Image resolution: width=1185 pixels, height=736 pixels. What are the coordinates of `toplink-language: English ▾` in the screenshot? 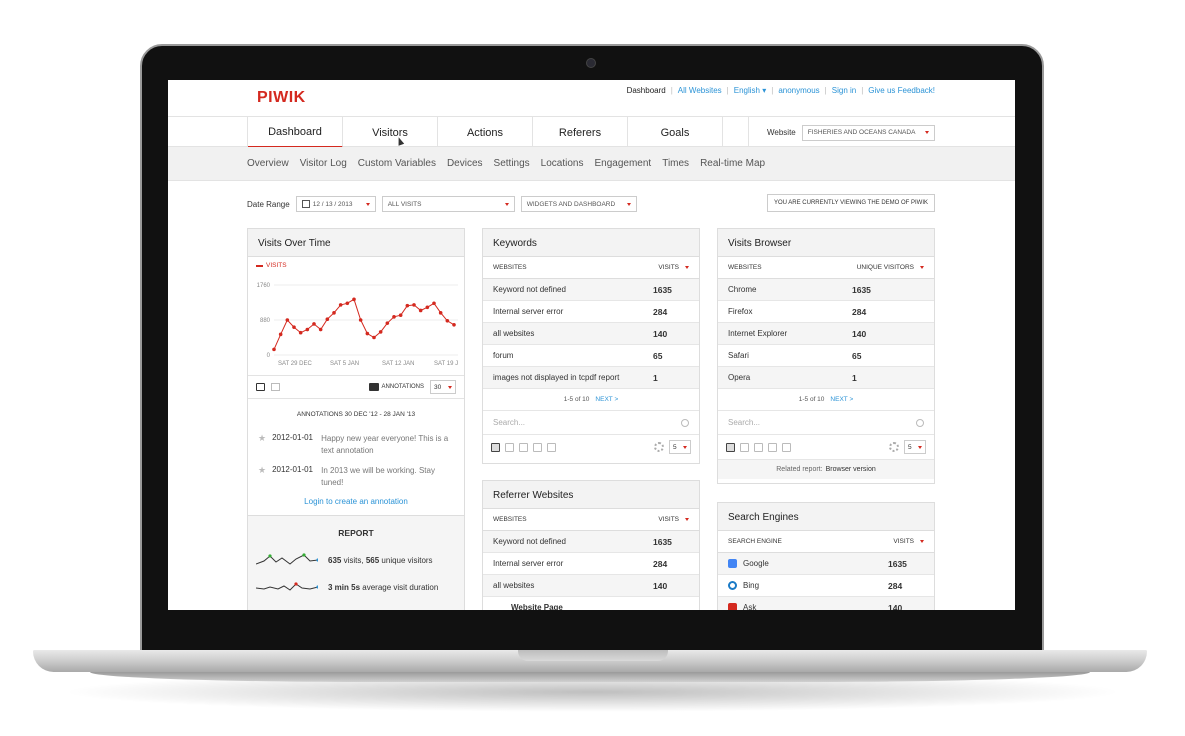 It's located at (750, 90).